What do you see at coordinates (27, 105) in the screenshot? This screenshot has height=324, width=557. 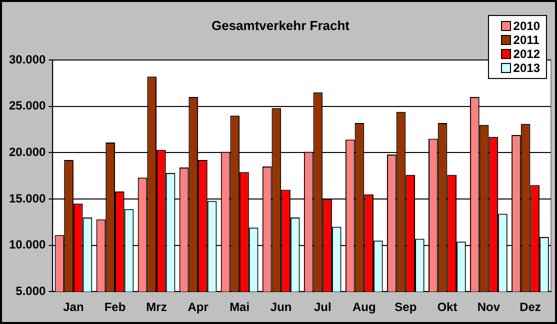 I see `y-tick-label: 25.000` at bounding box center [27, 105].